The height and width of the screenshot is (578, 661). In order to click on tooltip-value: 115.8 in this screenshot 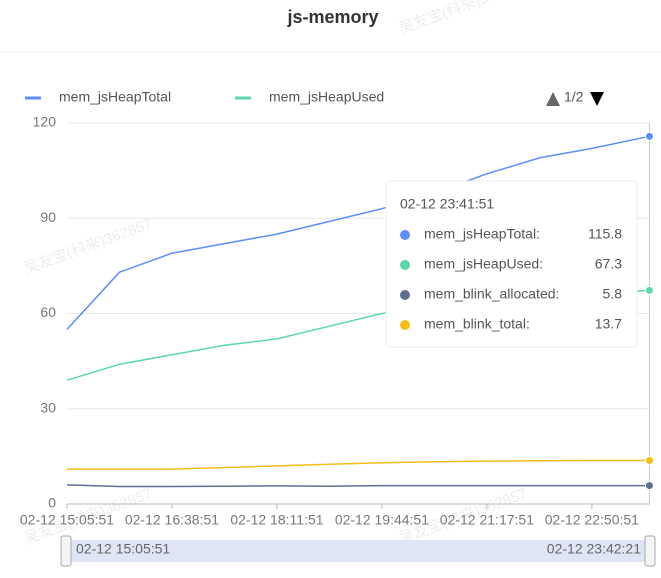, I will do `click(605, 234)`.